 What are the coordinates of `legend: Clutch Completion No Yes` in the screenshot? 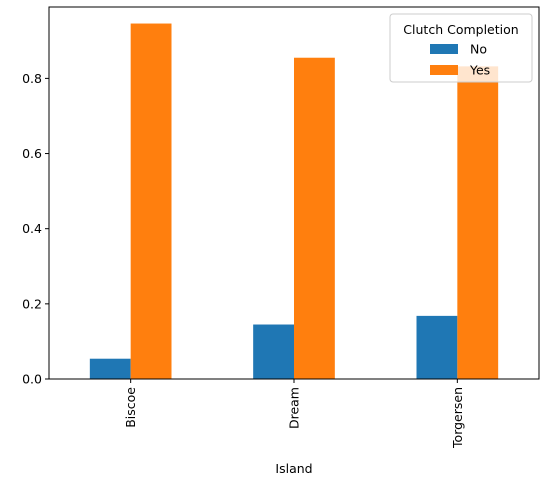 It's located at (461, 48).